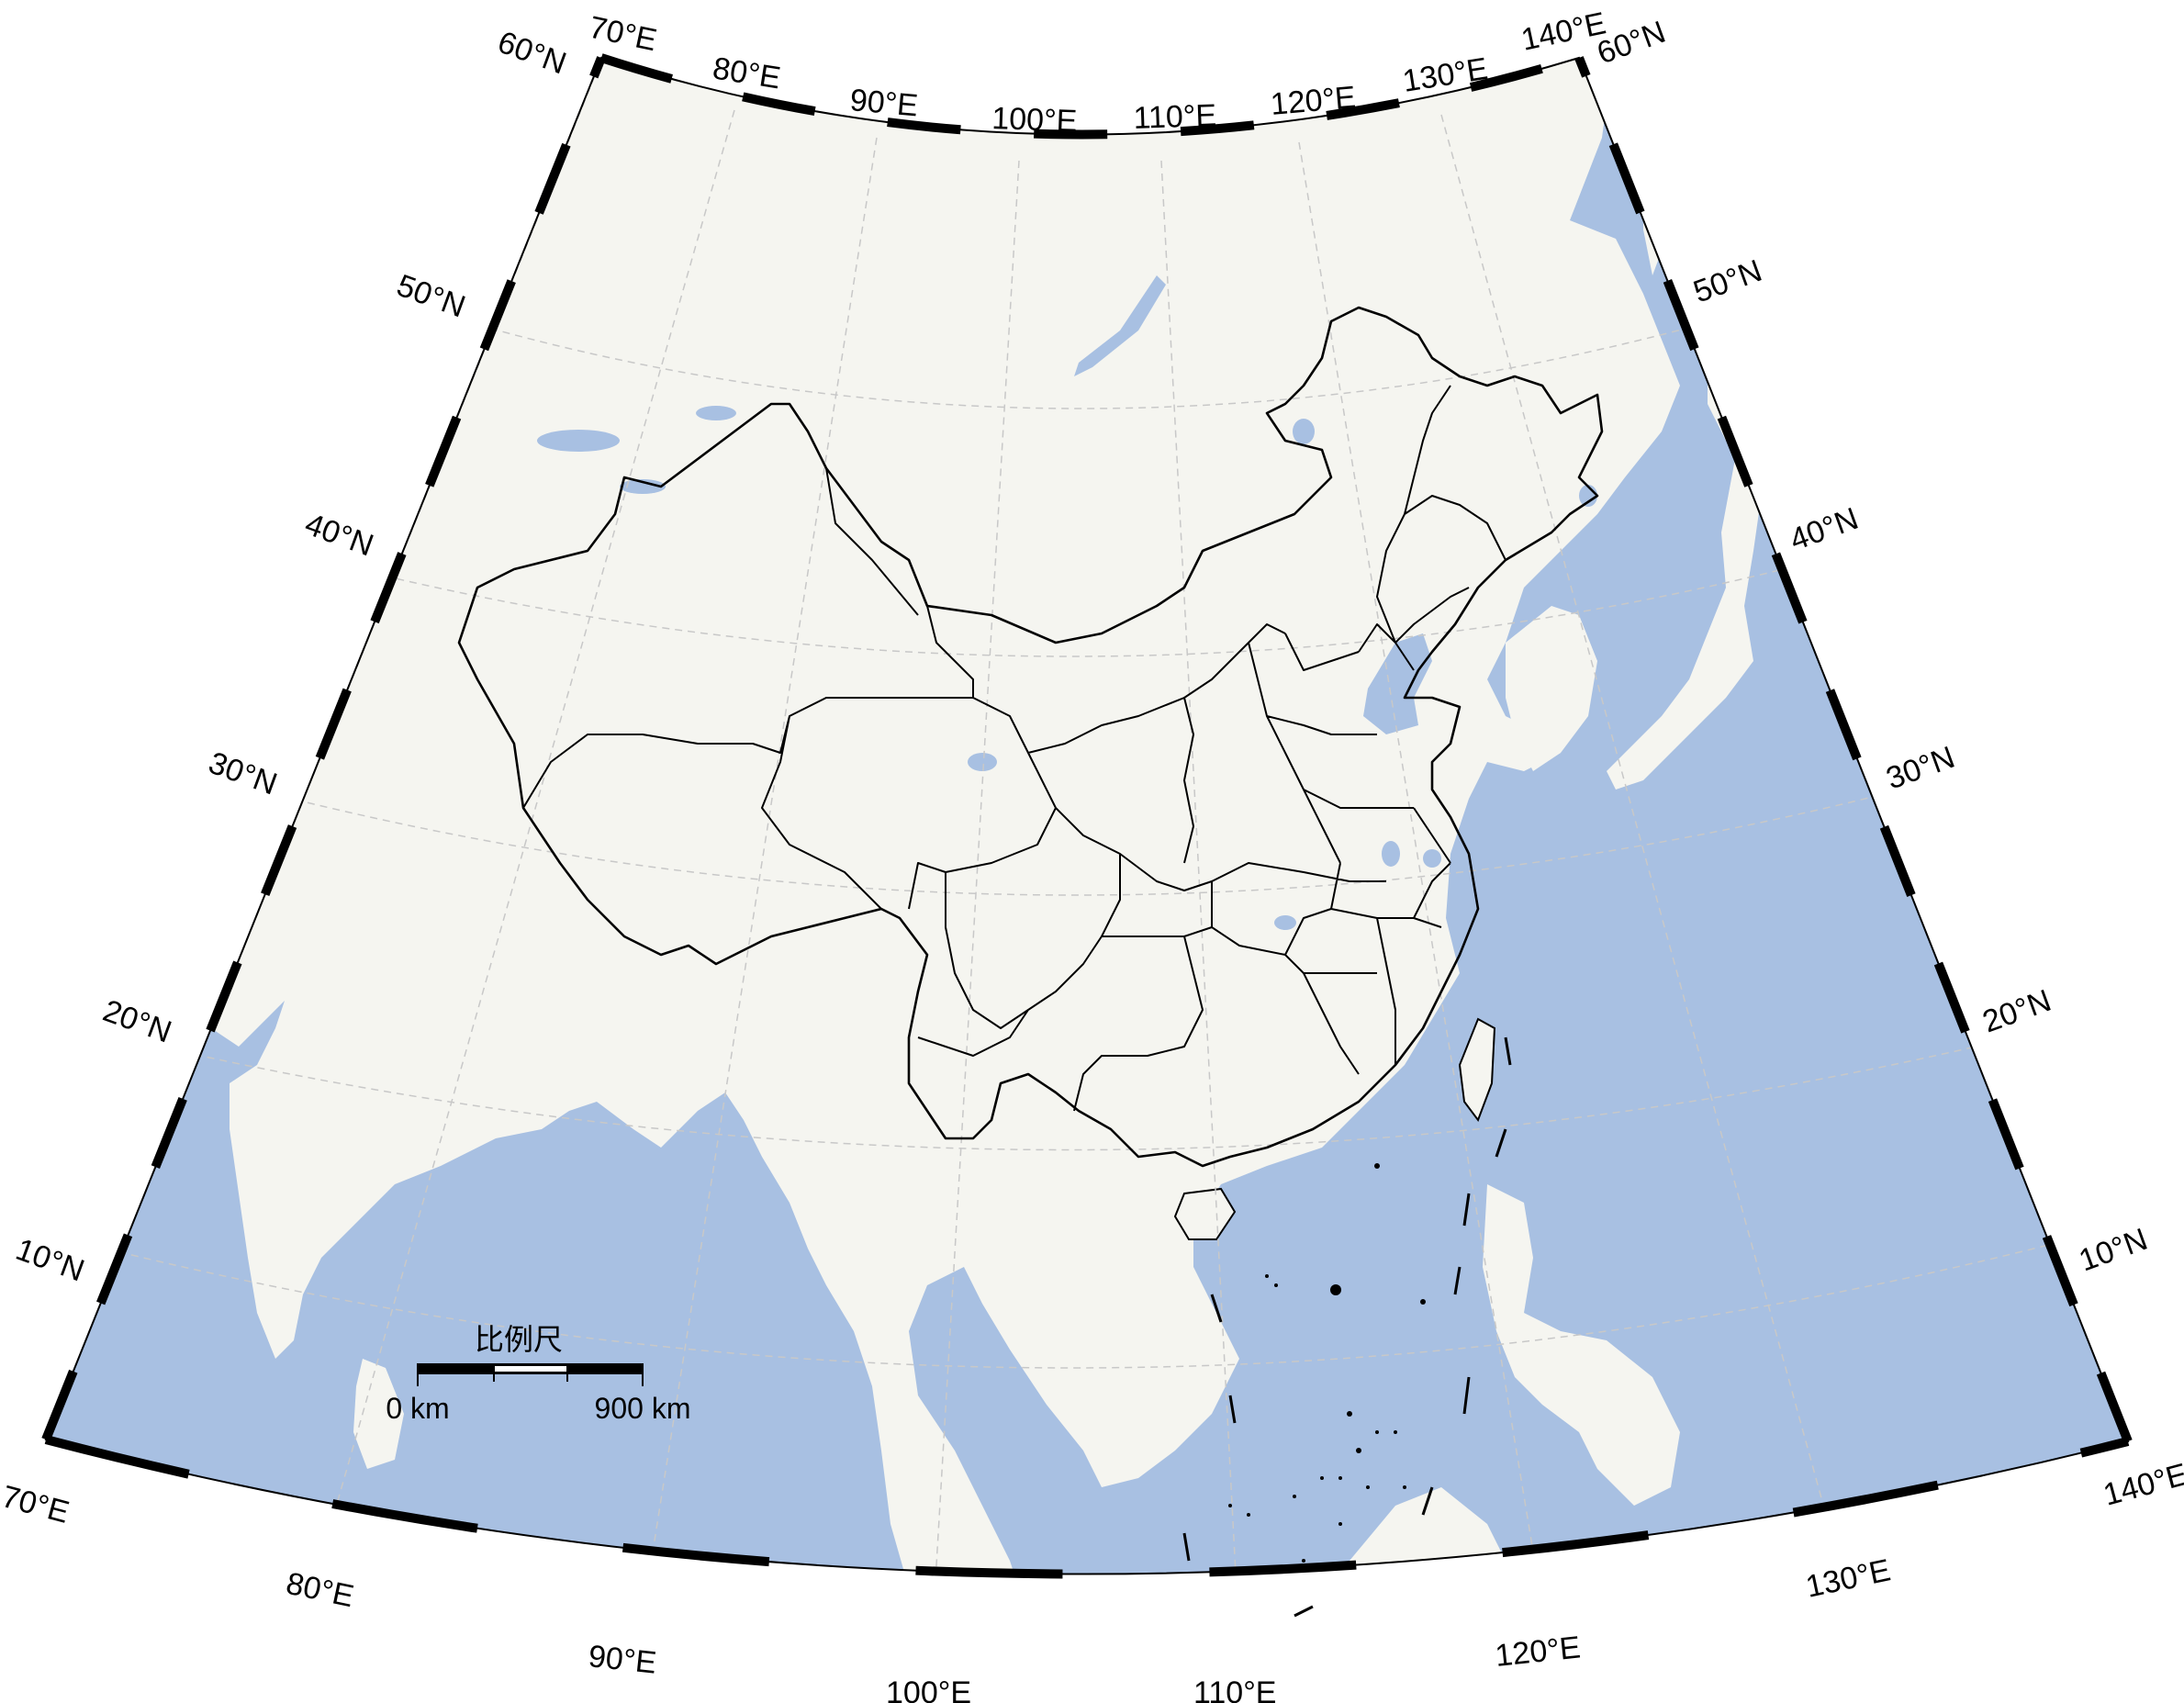  Describe the element at coordinates (1313, 101) in the screenshot. I see `lon-label-top-120: 120°E` at that location.